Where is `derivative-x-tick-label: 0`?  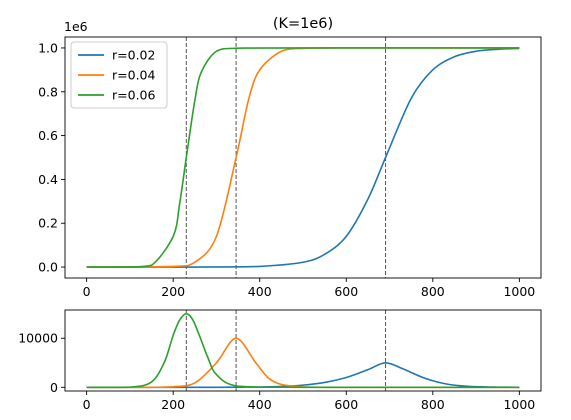
derivative-x-tick-label: 0 is located at coordinates (87, 404).